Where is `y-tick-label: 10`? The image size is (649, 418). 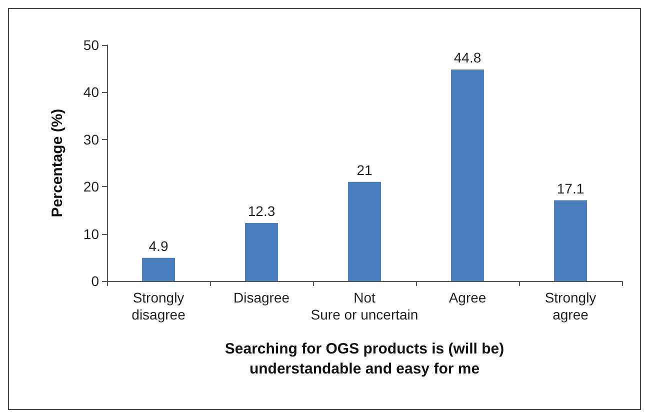 y-tick-label: 10 is located at coordinates (91, 234).